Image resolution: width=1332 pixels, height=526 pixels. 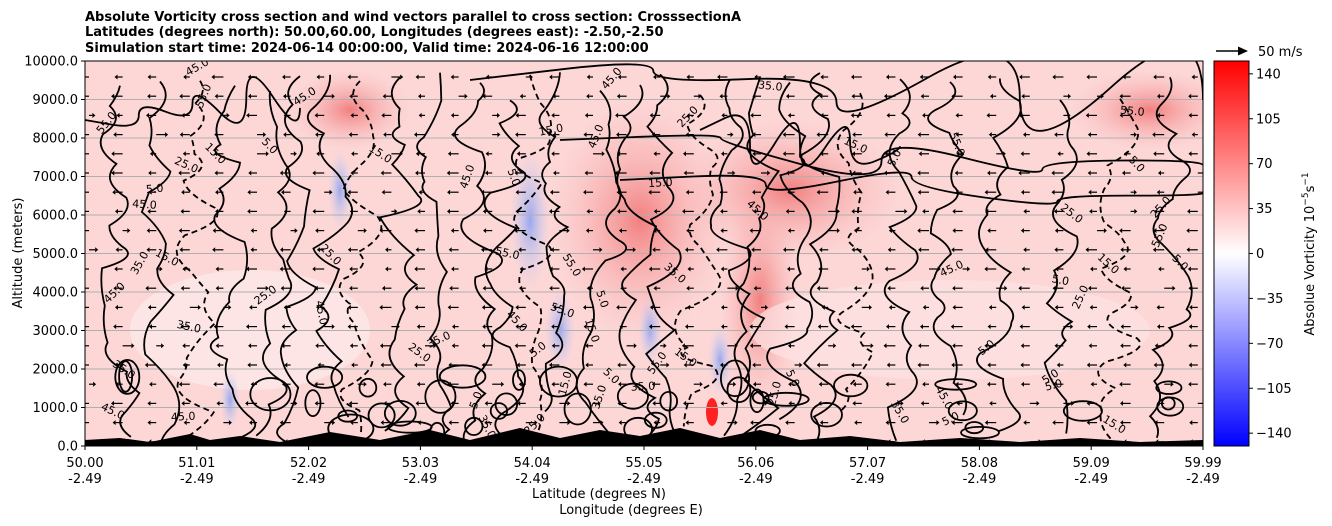 What do you see at coordinates (56, 370) in the screenshot?
I see `y-tick-label: 2000.0` at bounding box center [56, 370].